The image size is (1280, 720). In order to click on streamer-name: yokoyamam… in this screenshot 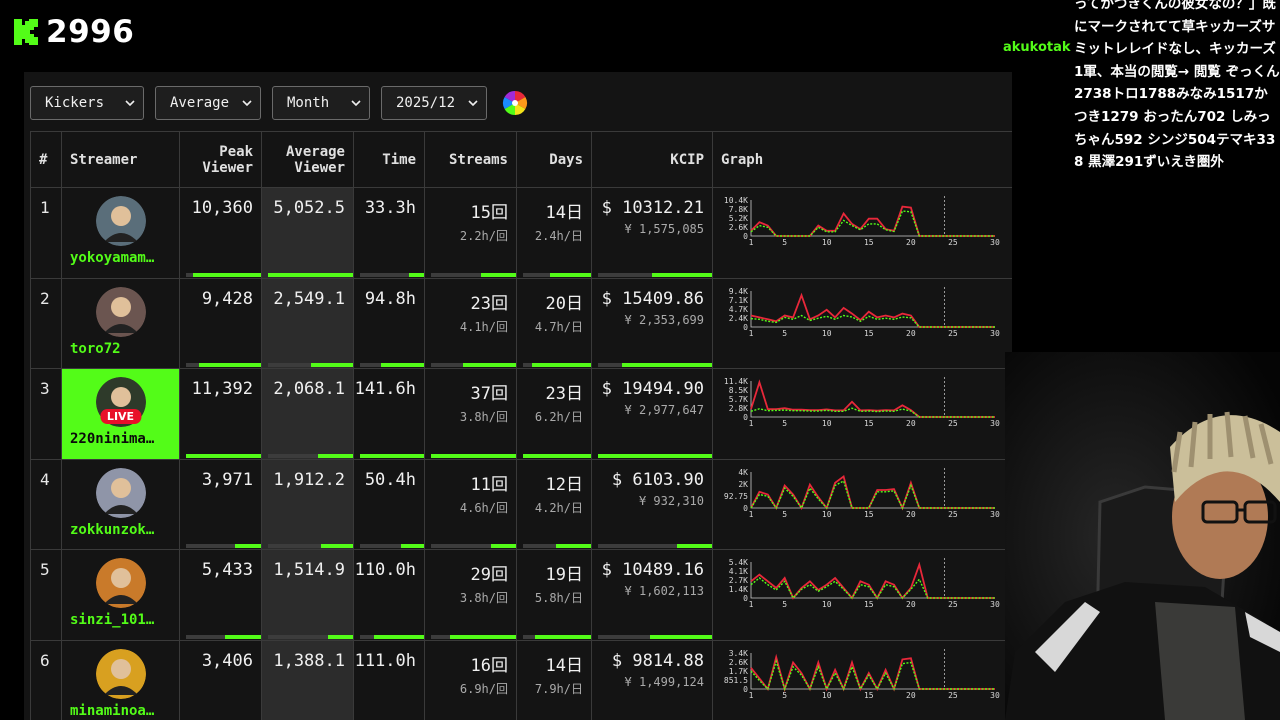, I will do `click(112, 258)`.